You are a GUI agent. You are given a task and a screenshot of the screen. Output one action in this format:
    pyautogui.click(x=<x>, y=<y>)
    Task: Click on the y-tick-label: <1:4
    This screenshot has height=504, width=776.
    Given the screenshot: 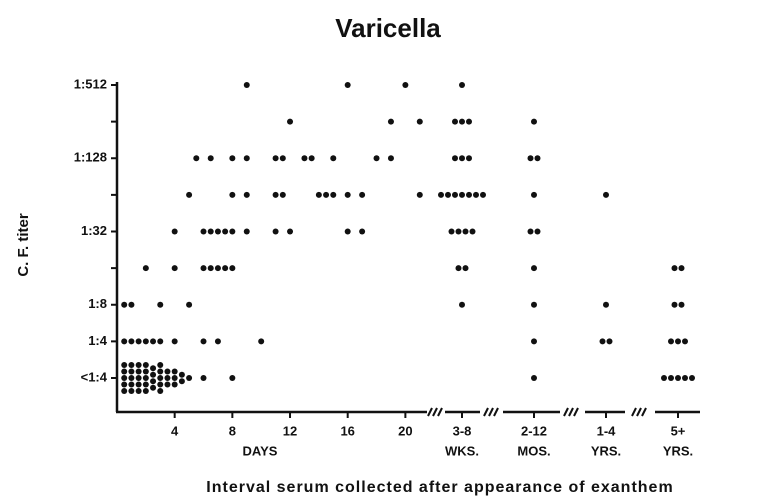 What is the action you would take?
    pyautogui.click(x=94, y=376)
    